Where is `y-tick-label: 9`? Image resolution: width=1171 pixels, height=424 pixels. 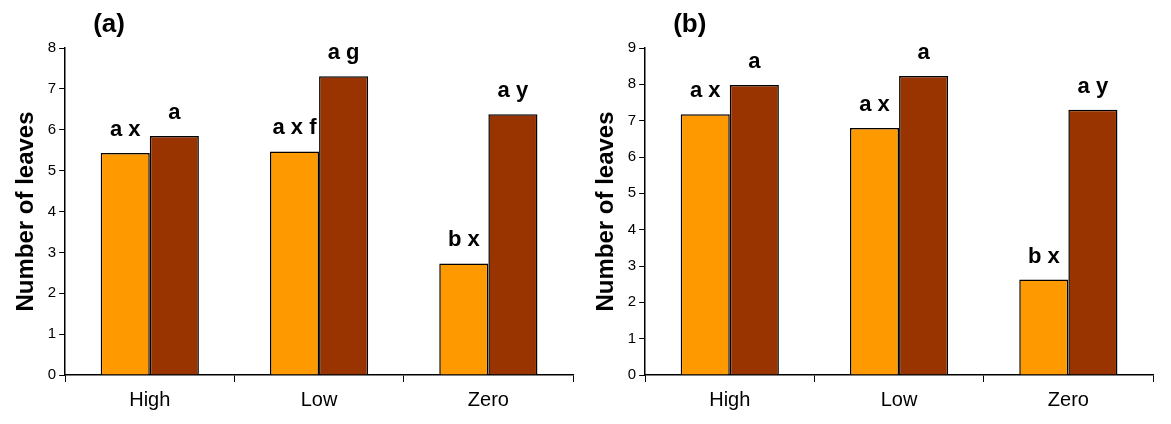 y-tick-label: 9 is located at coordinates (632, 47).